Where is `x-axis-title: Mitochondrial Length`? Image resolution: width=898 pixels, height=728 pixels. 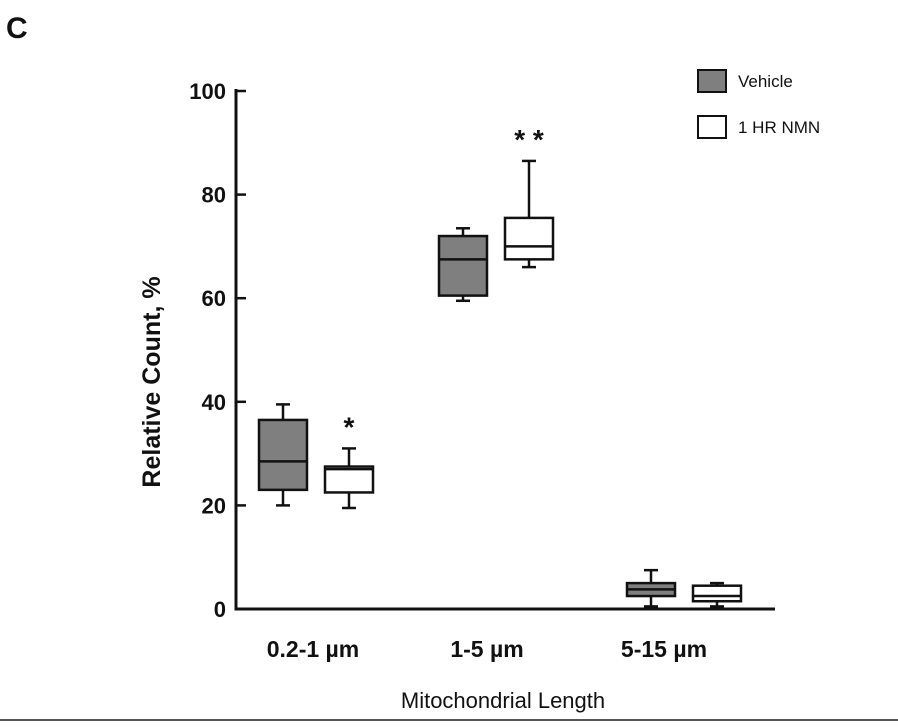
x-axis-title: Mitochondrial Length is located at coordinates (503, 700).